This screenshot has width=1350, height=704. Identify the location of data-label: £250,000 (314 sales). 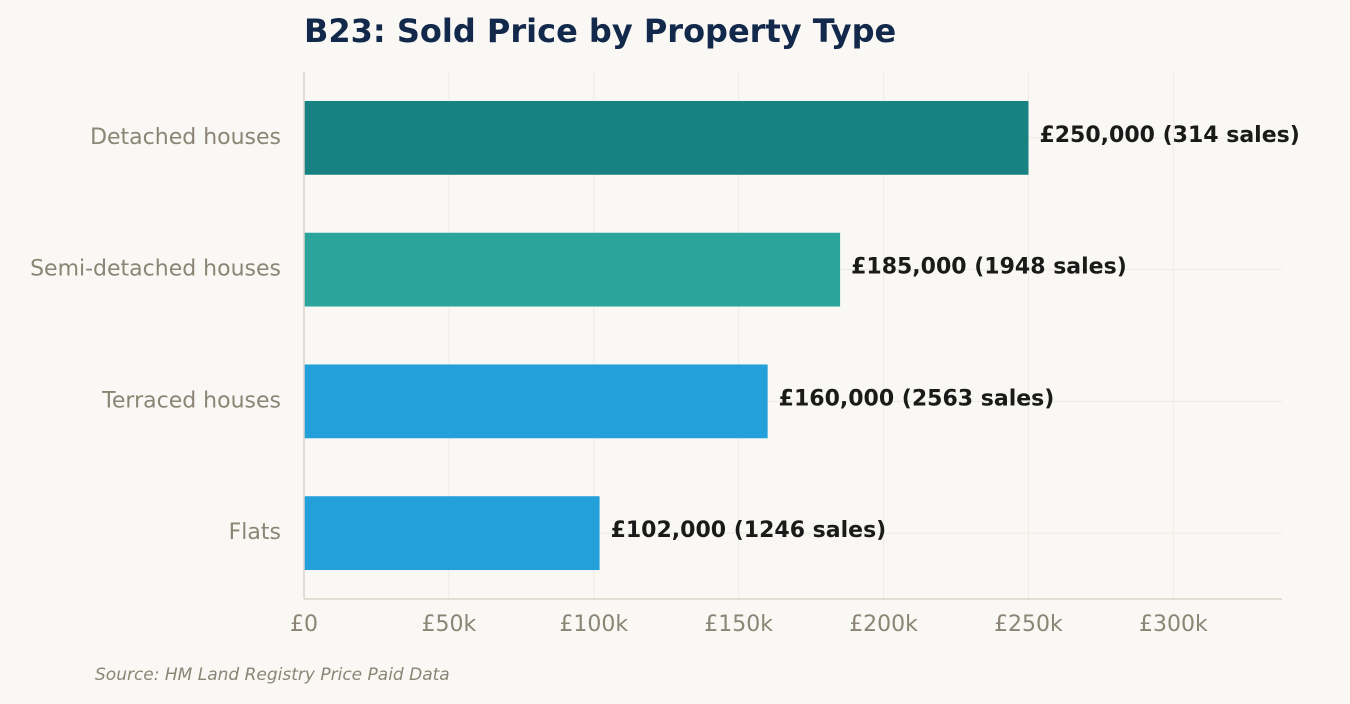
(1169, 135).